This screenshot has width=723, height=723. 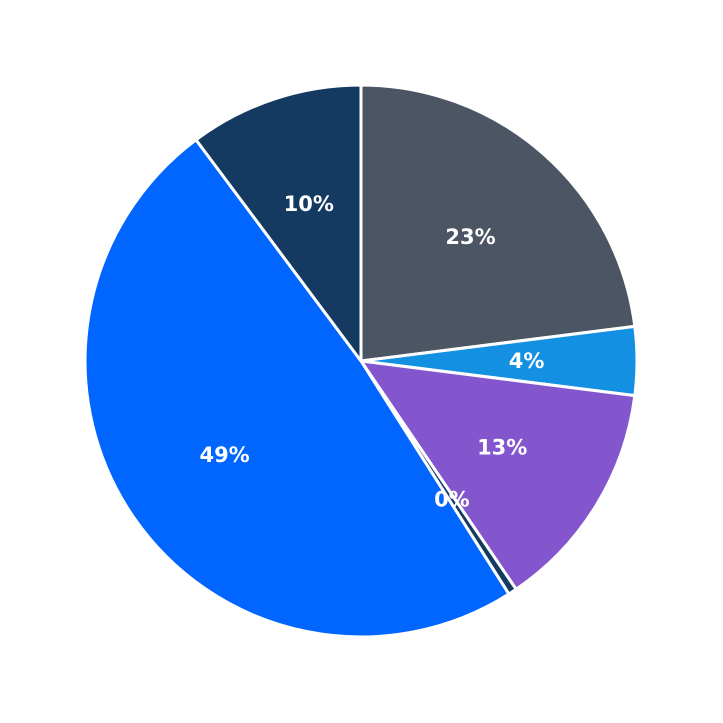 I want to click on slice-label-5: 10%, so click(x=309, y=204).